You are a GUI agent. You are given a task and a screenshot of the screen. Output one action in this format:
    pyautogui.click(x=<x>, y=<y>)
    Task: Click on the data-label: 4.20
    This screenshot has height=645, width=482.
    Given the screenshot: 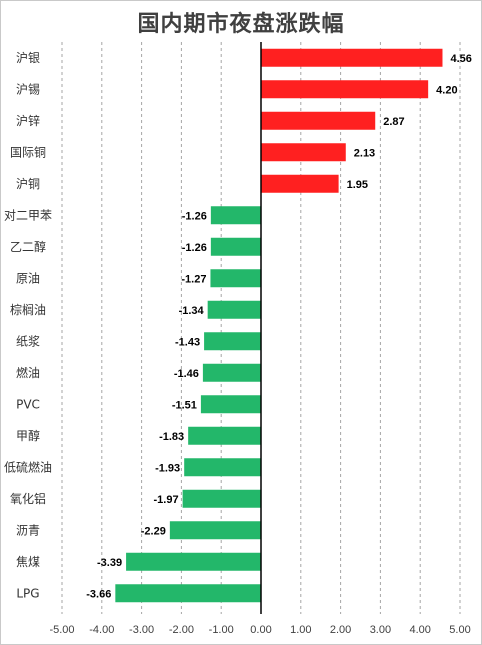 What is the action you would take?
    pyautogui.click(x=446, y=90)
    